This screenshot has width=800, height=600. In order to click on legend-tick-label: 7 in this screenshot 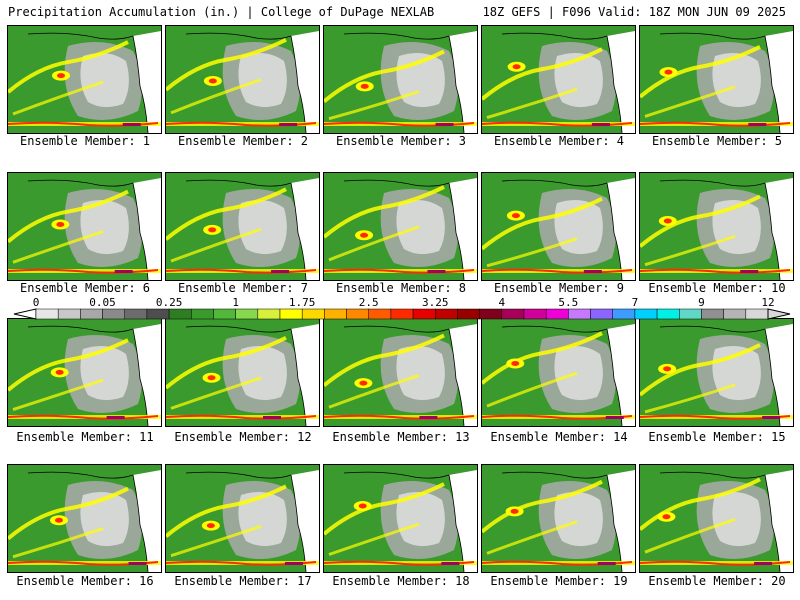, I will do `click(635, 302)`.